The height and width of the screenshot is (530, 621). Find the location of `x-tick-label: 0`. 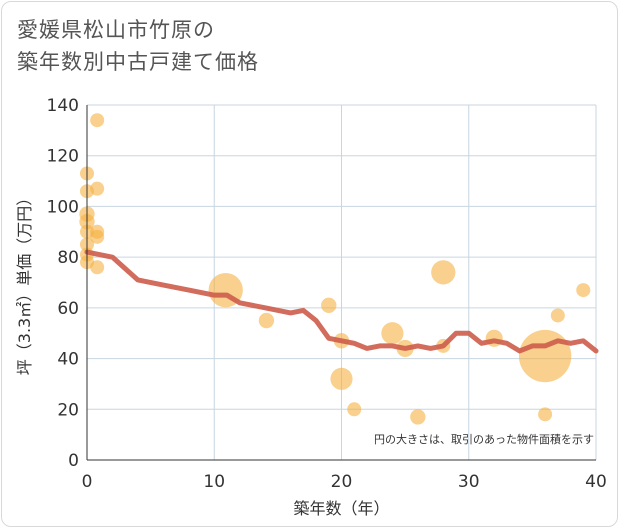

x-tick-label: 0 is located at coordinates (87, 482).